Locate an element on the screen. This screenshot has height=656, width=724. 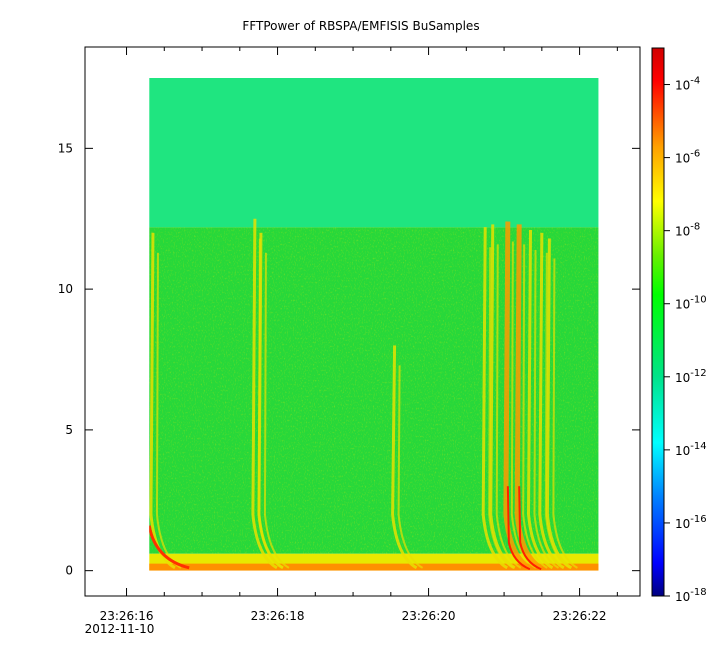
colorbar-tick-label: 10⁻¹² is located at coordinates (691, 376).